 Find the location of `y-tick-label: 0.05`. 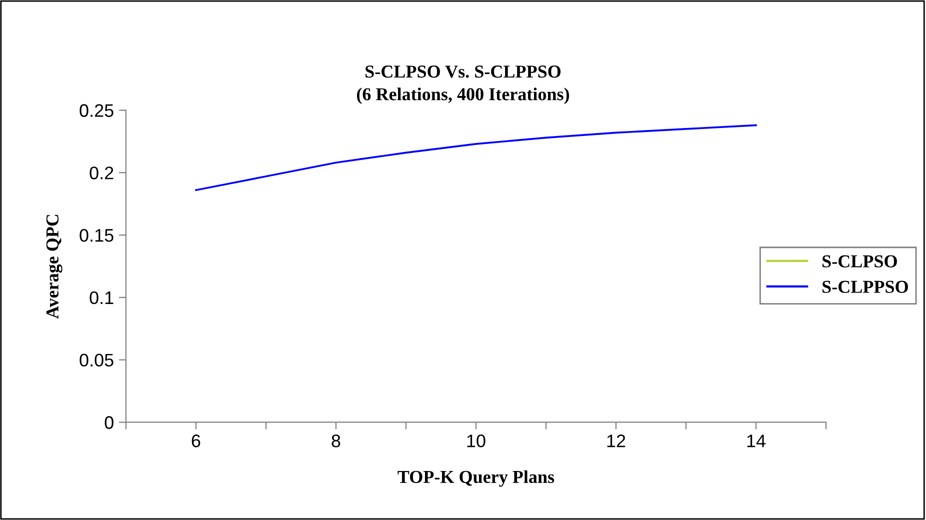

y-tick-label: 0.05 is located at coordinates (97, 360).